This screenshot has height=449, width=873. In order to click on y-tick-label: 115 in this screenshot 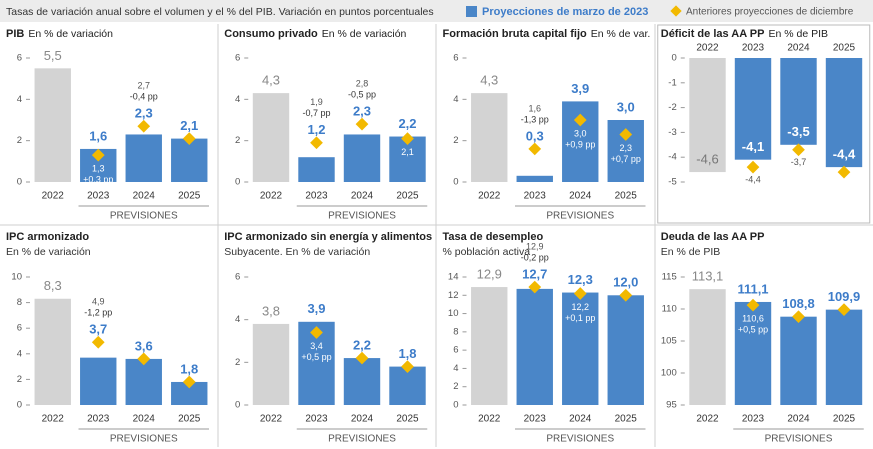, I will do `click(669, 277)`.